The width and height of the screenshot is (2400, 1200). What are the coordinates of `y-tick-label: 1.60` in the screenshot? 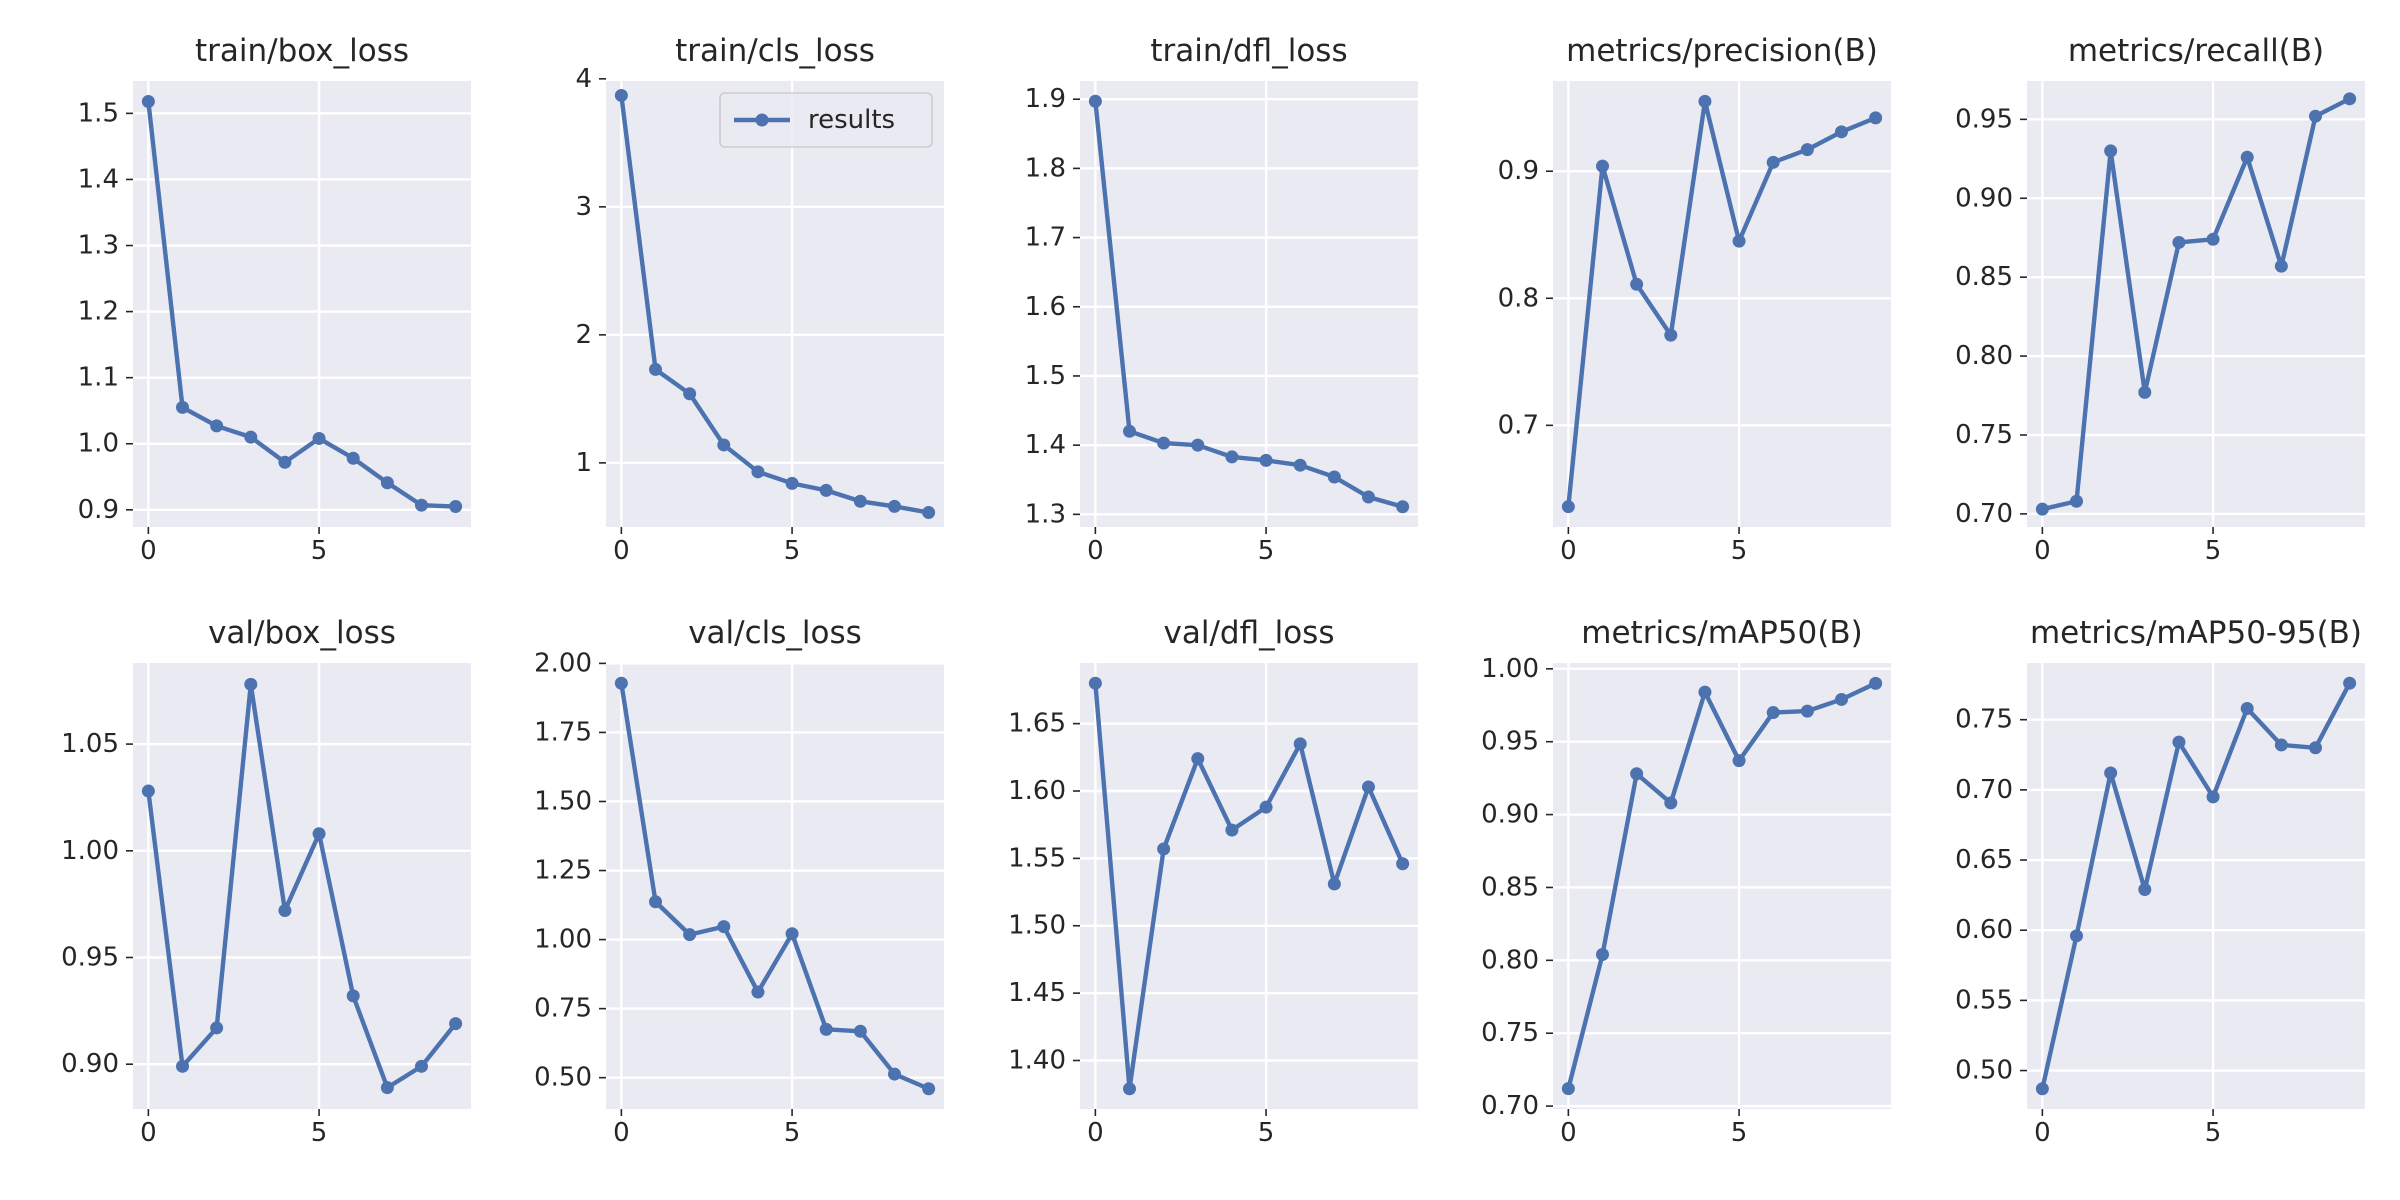 It's located at (1037, 791).